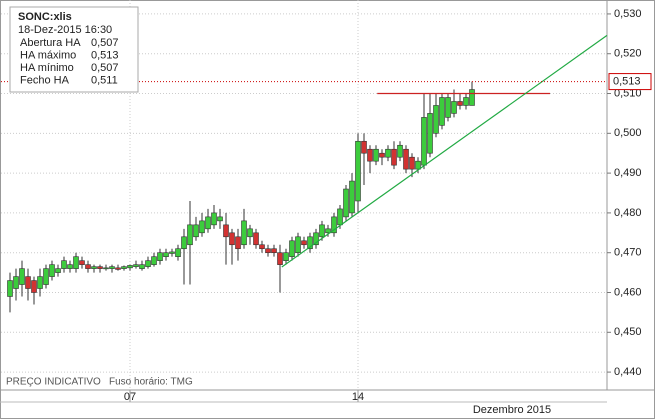  I want to click on x-tick-label: 14, so click(358, 397).